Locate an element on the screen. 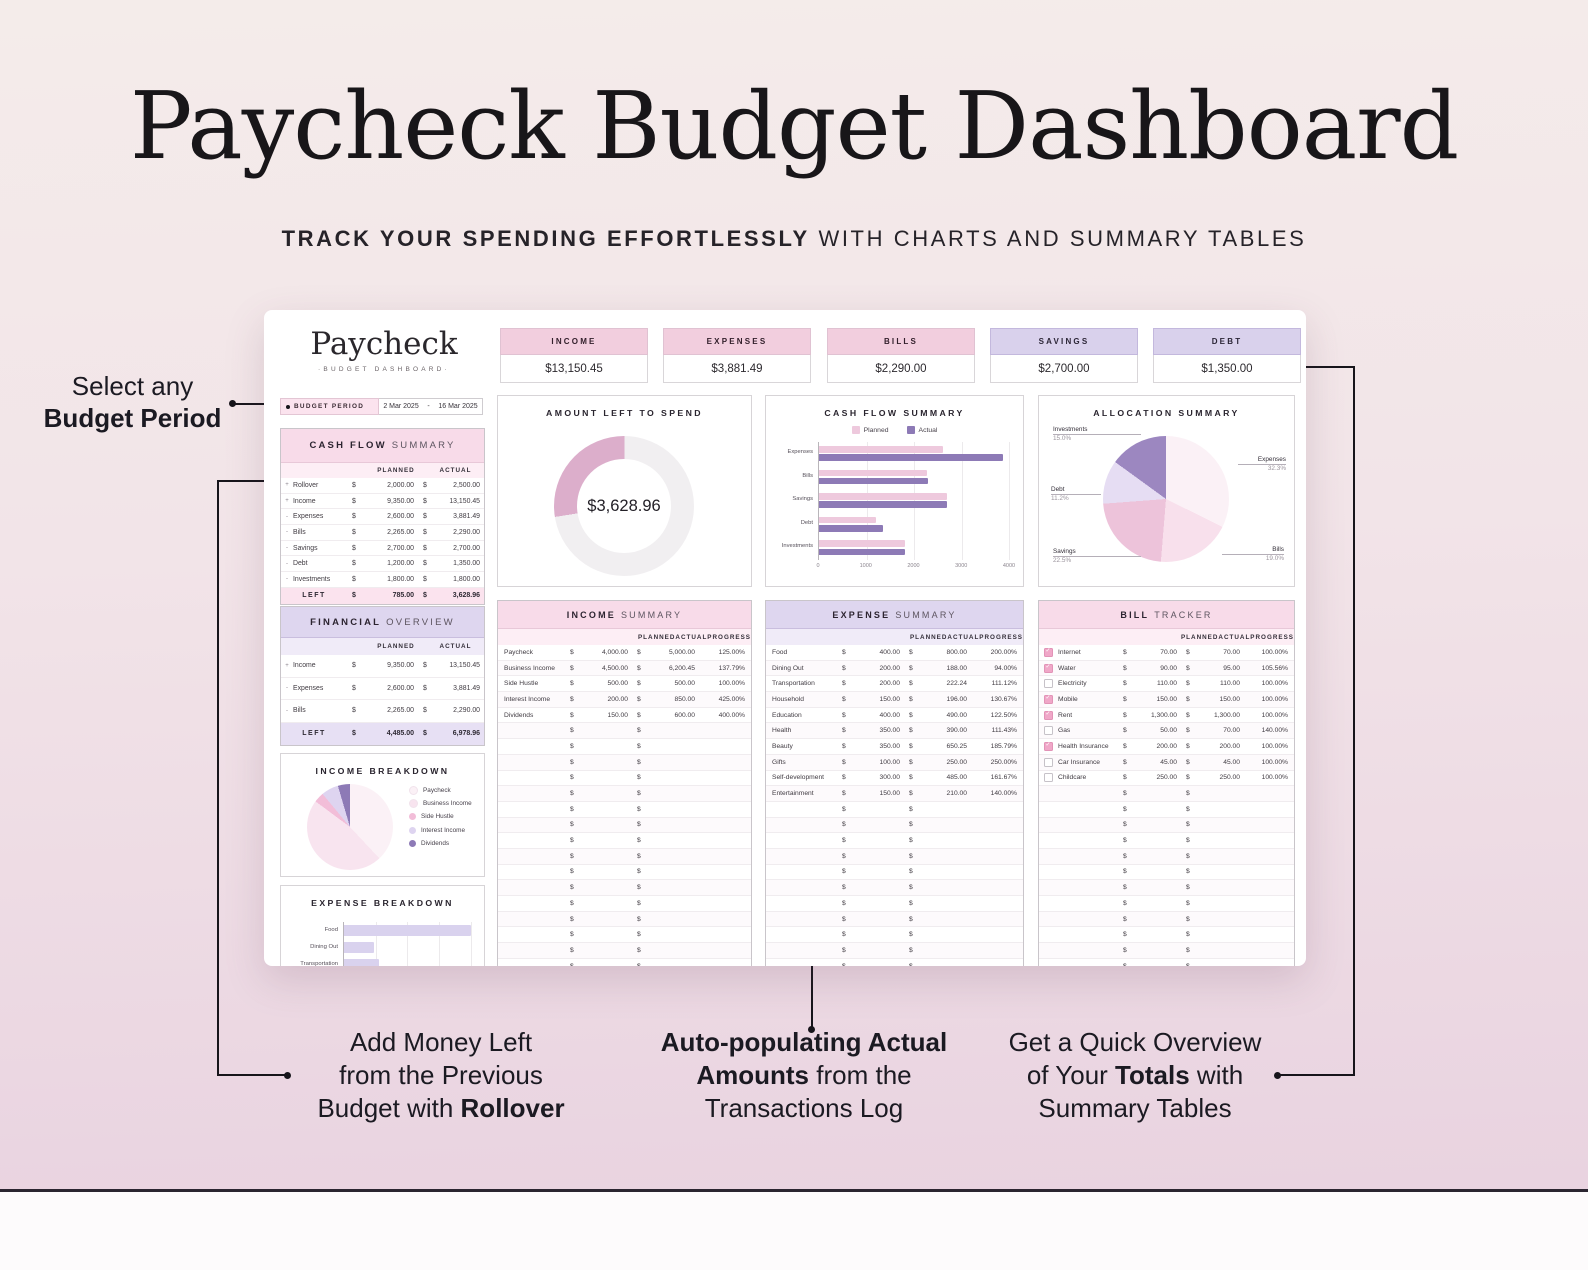 Image resolution: width=1588 pixels, height=1270 pixels. row-progress: 105.56% is located at coordinates (1274, 668).